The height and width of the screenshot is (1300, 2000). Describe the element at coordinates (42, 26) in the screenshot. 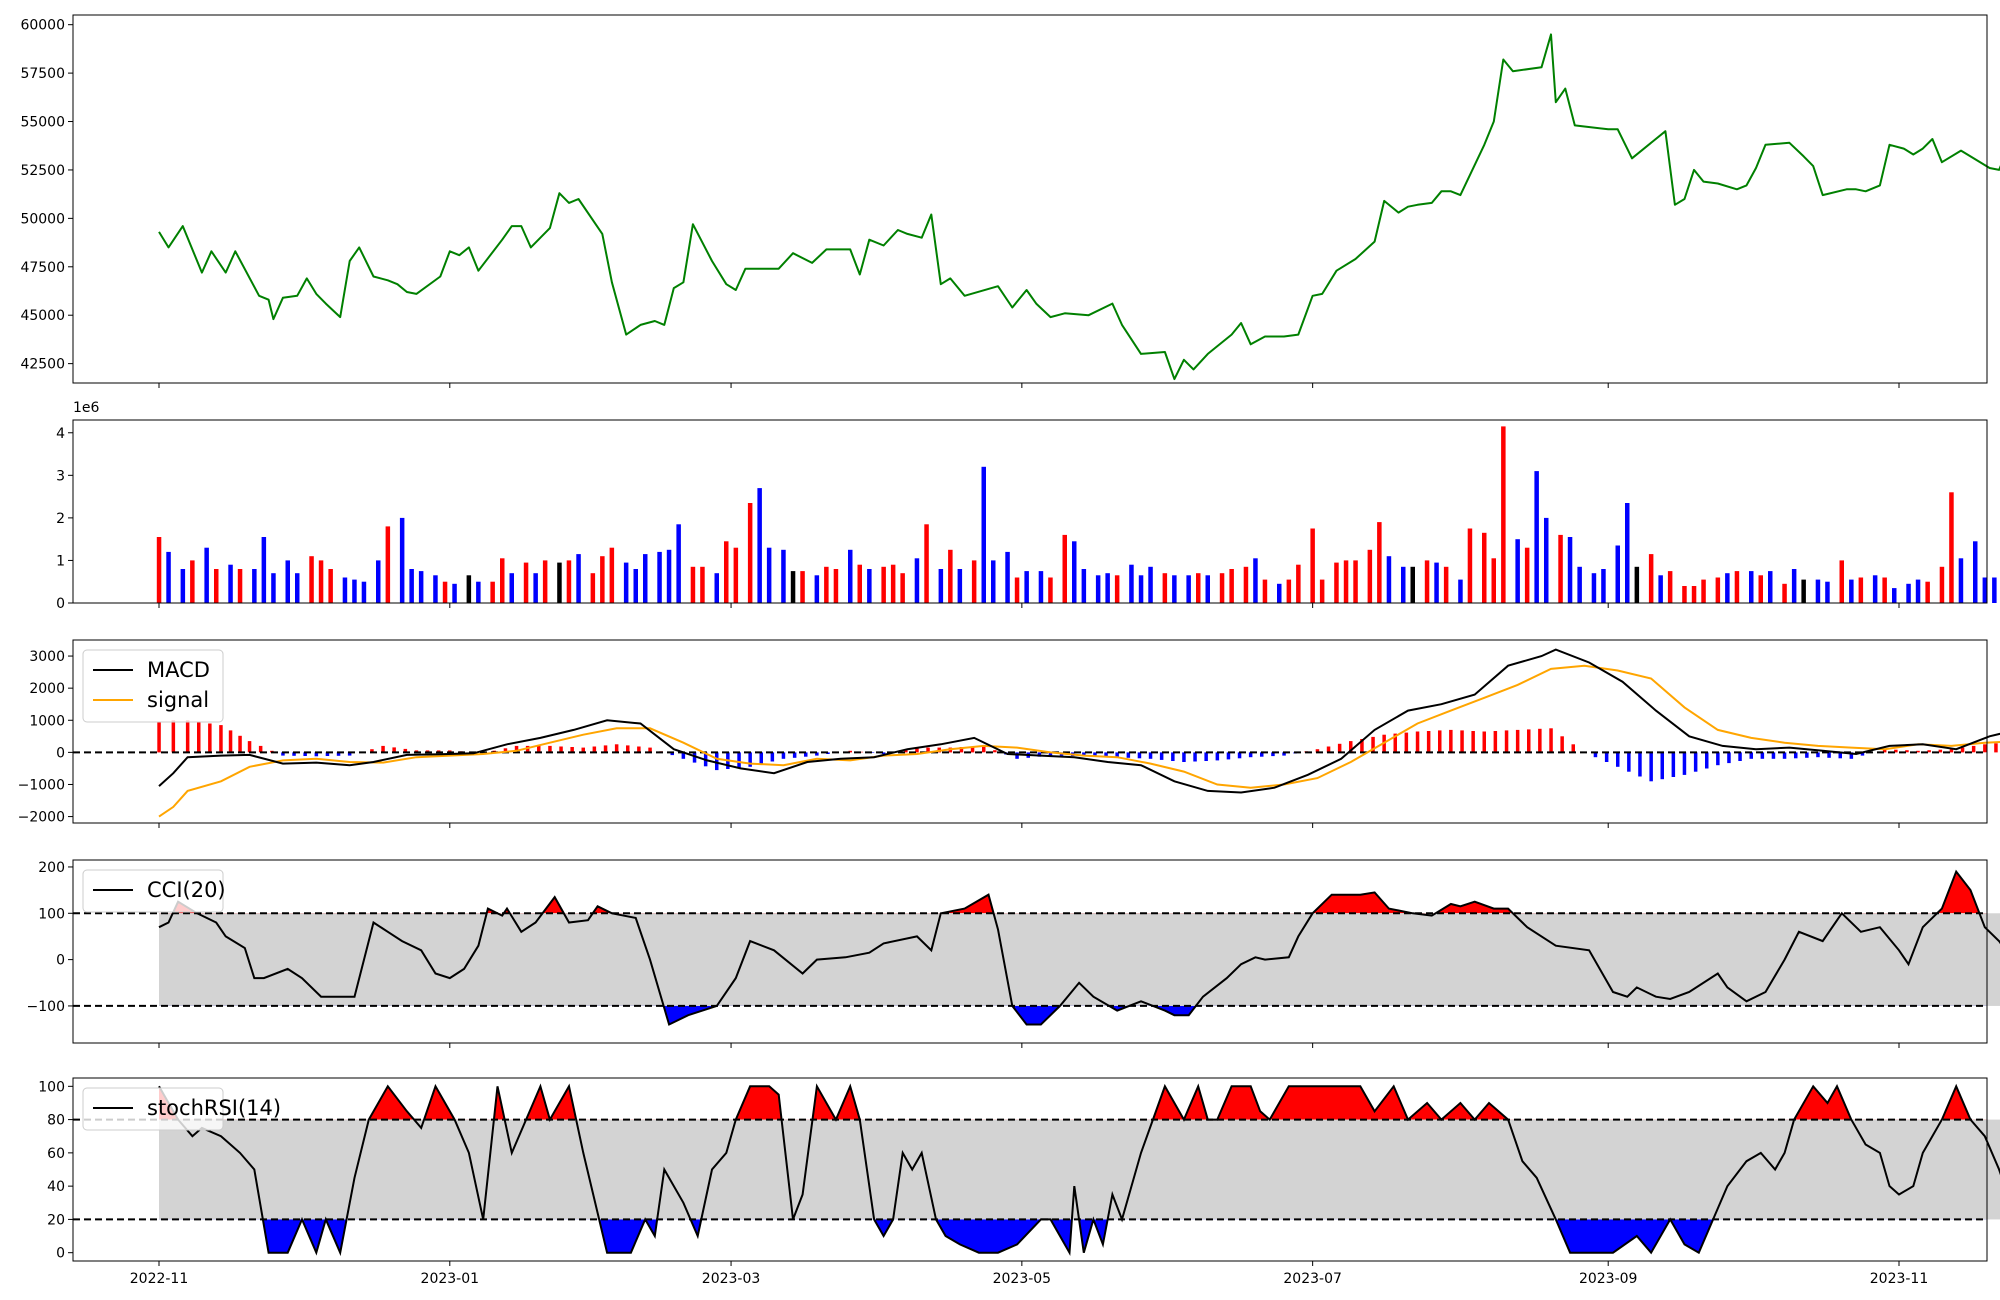

I see `y-tick-label: 60000` at that location.